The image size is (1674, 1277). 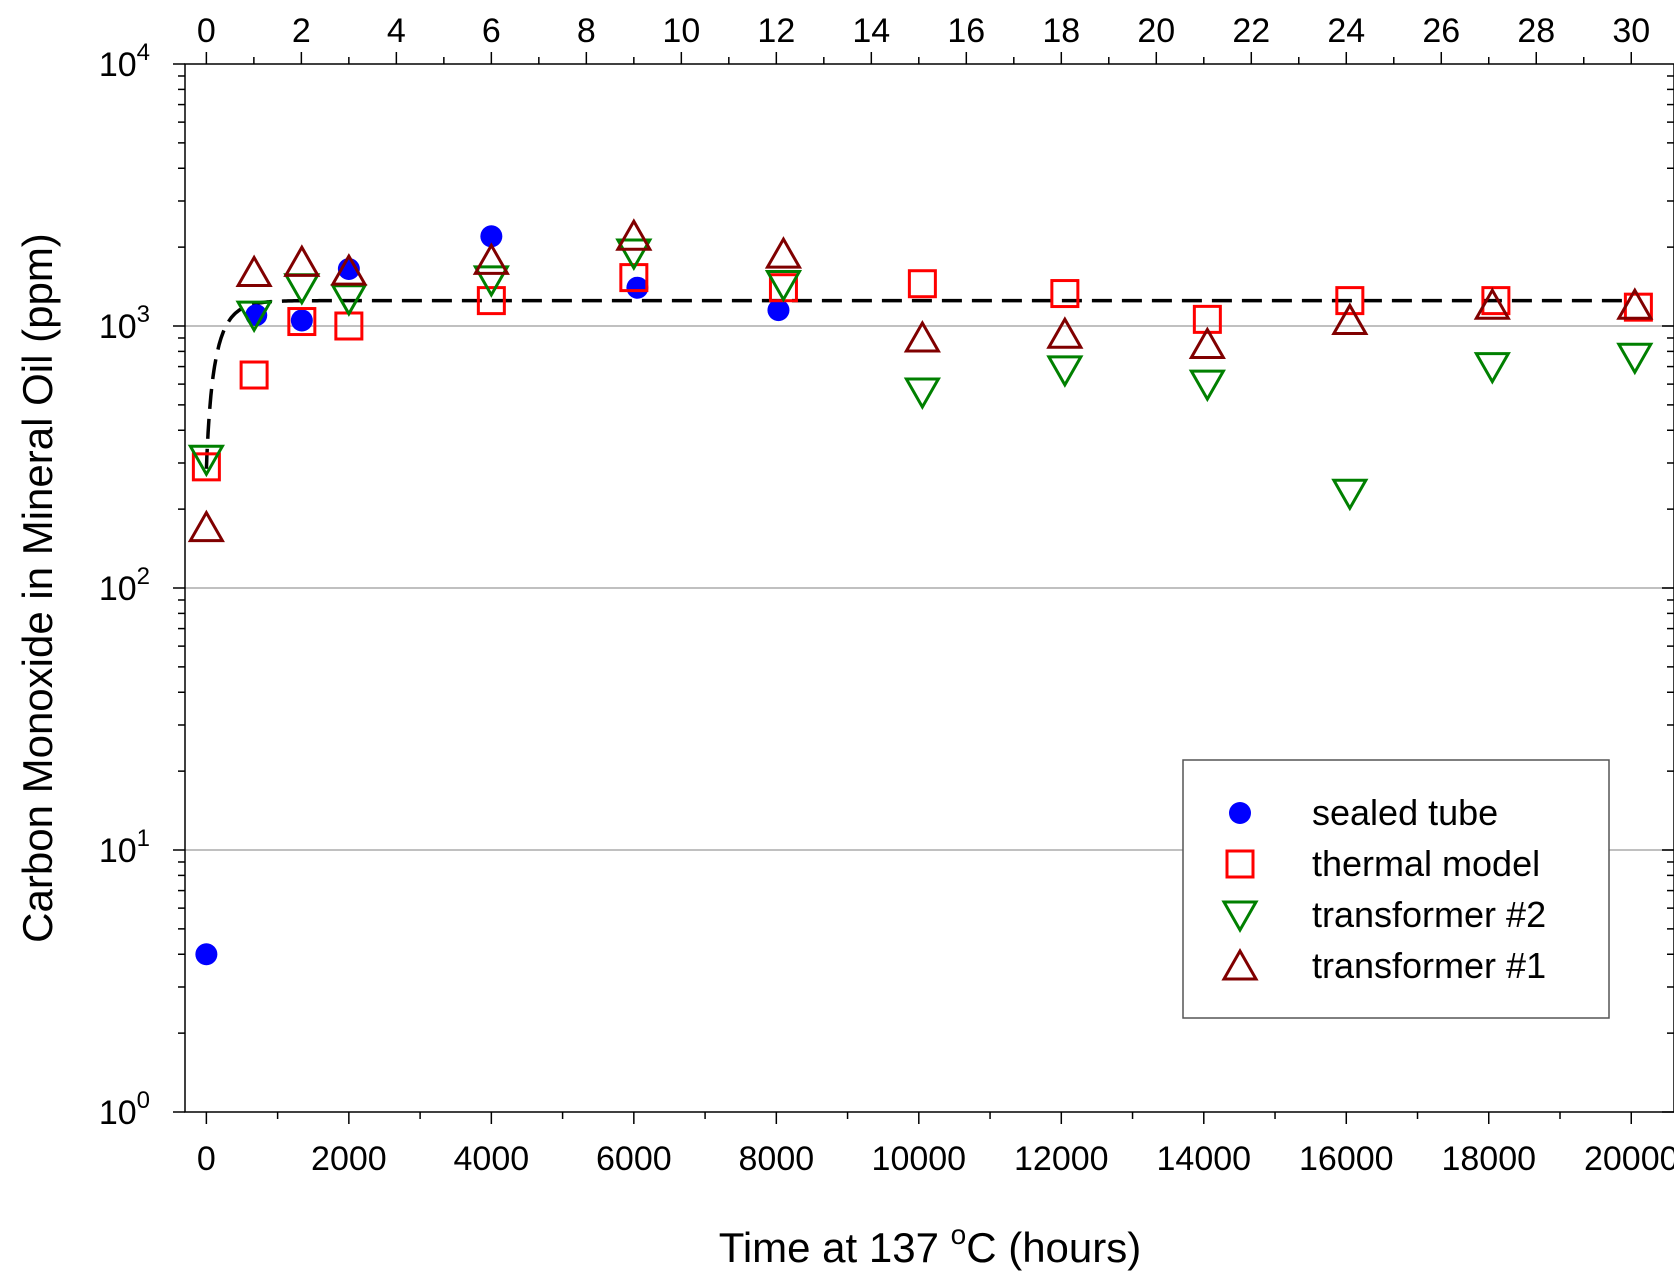 I want to click on x-tick-label: 12000, so click(x=1061, y=1159).